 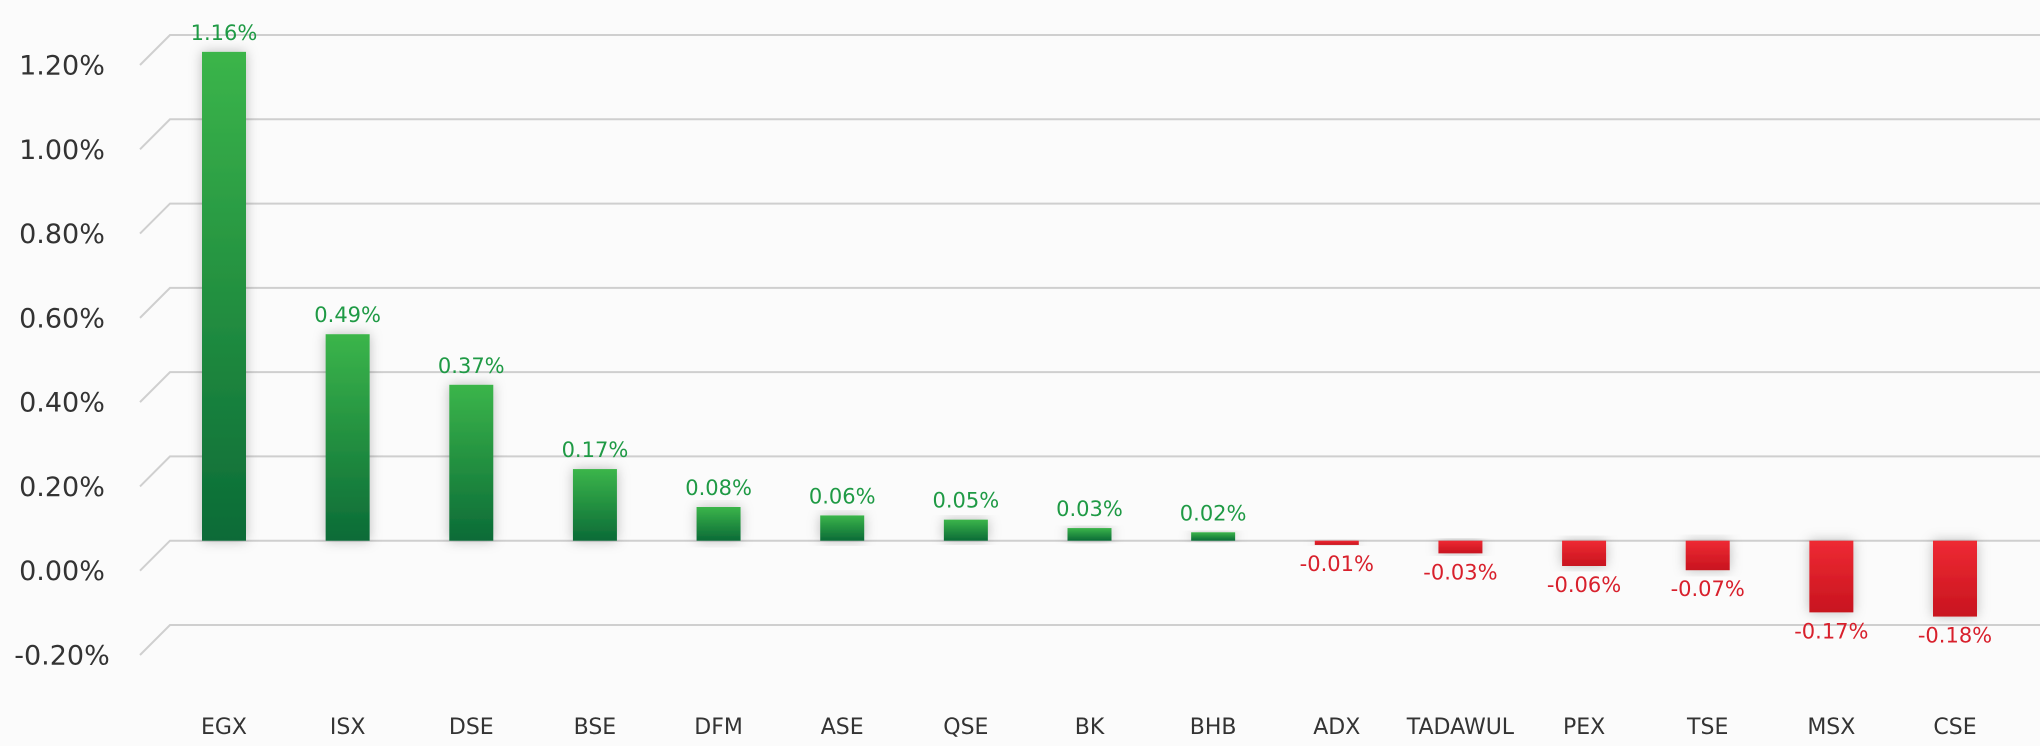 What do you see at coordinates (348, 727) in the screenshot?
I see `x-tick-label: ISX` at bounding box center [348, 727].